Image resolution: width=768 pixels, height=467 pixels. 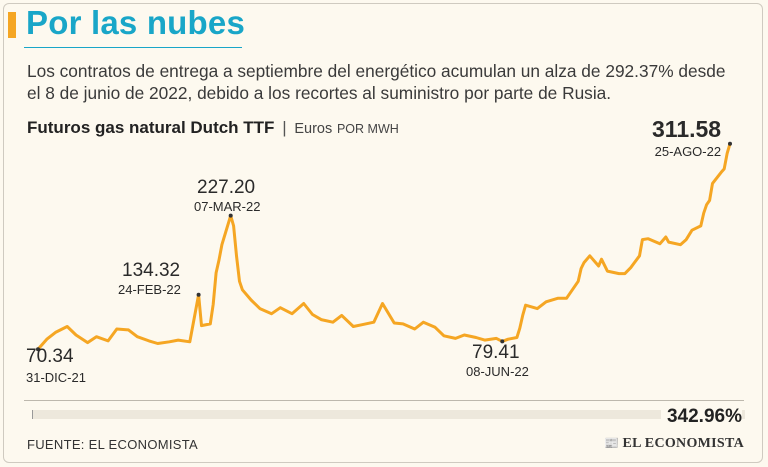 I want to click on annotation-low-jun: 79.41 08-JUN-22, so click(x=497, y=360).